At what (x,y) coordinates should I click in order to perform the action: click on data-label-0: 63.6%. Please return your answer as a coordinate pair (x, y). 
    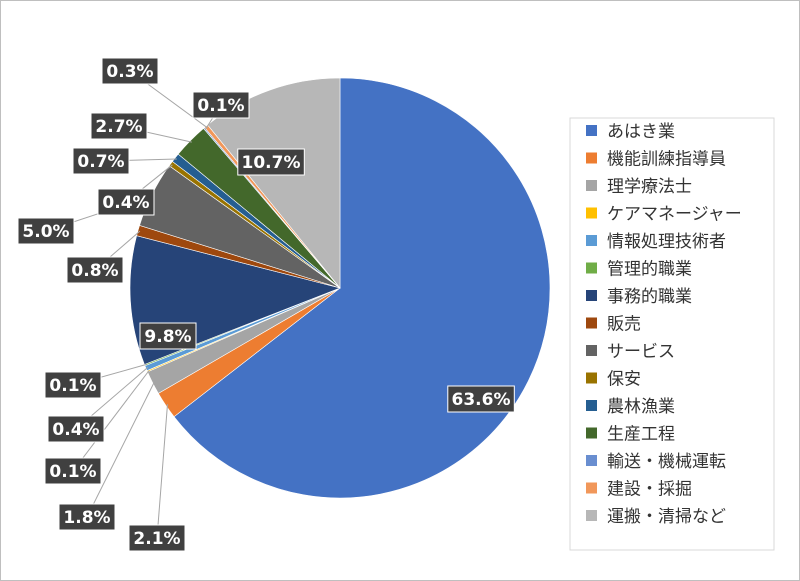
    Looking at the image, I should click on (481, 400).